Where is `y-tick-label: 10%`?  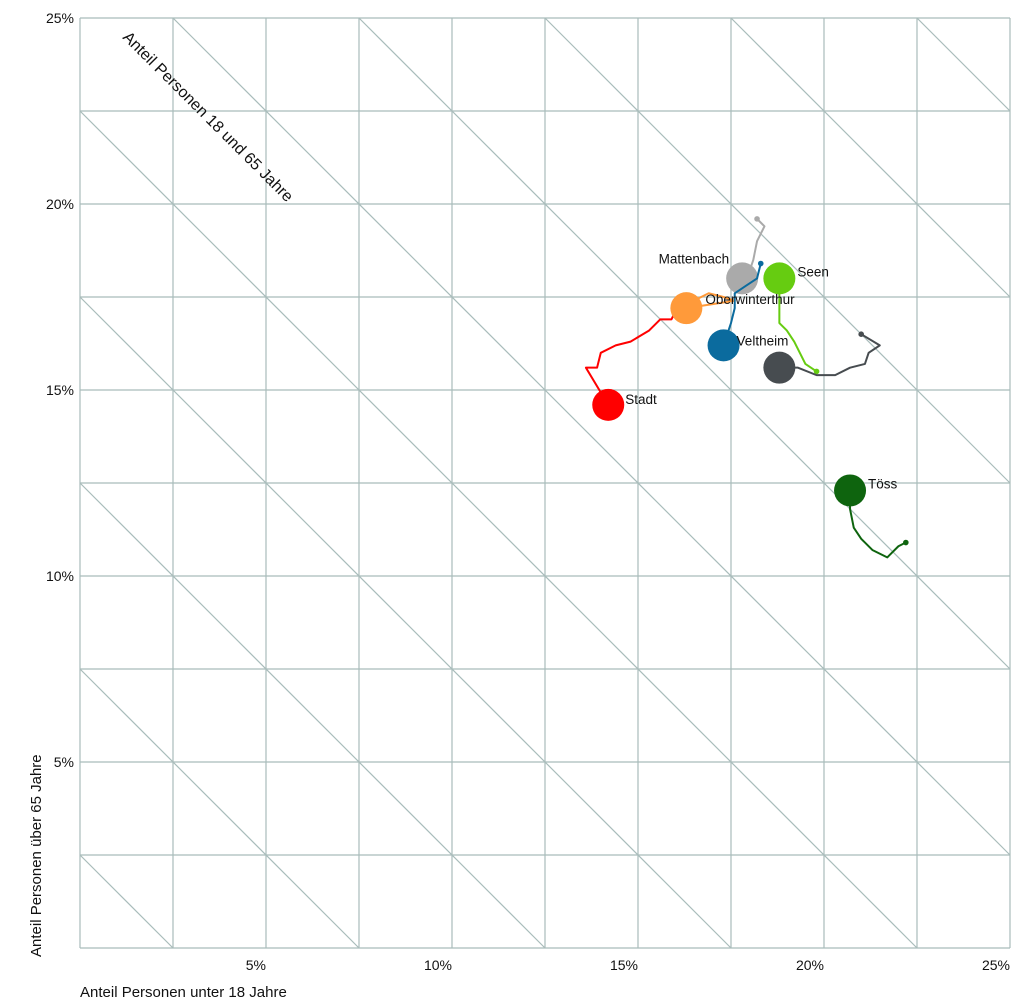
y-tick-label: 10% is located at coordinates (60, 576).